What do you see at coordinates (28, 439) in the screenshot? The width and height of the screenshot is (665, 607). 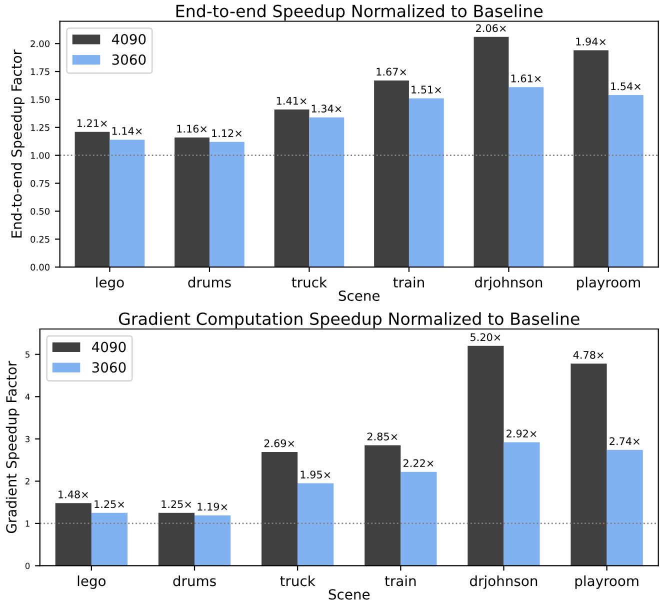 I see `y-tick-label: 3` at bounding box center [28, 439].